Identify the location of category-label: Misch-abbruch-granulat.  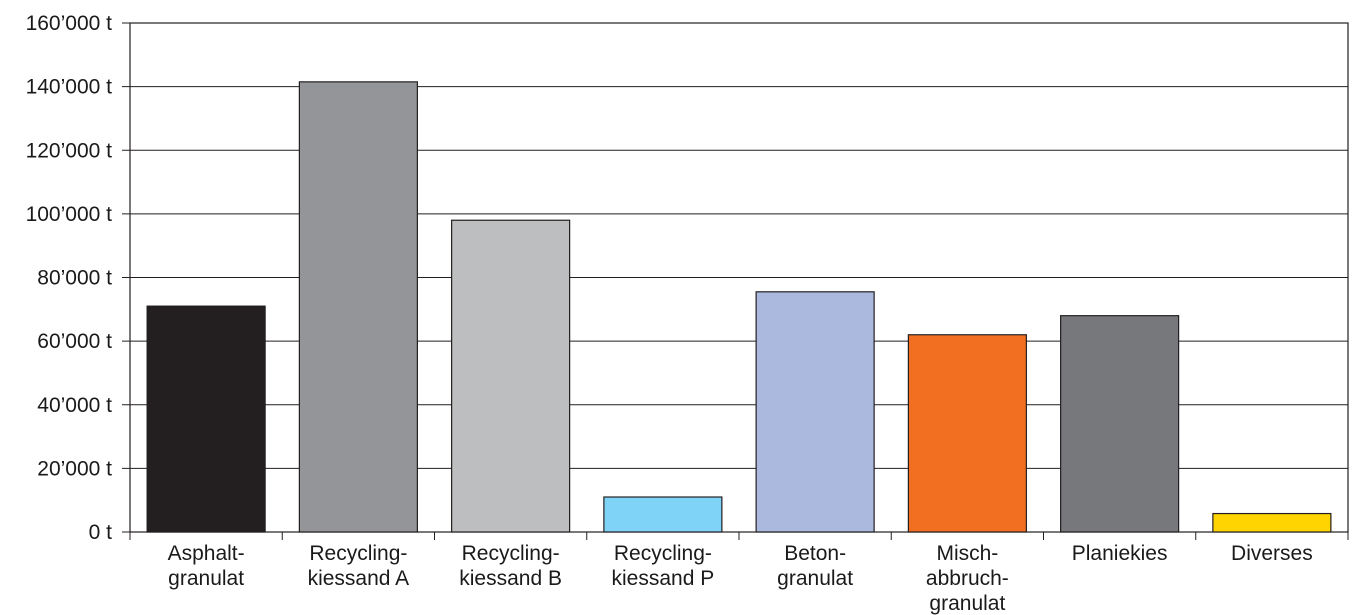
(967, 578).